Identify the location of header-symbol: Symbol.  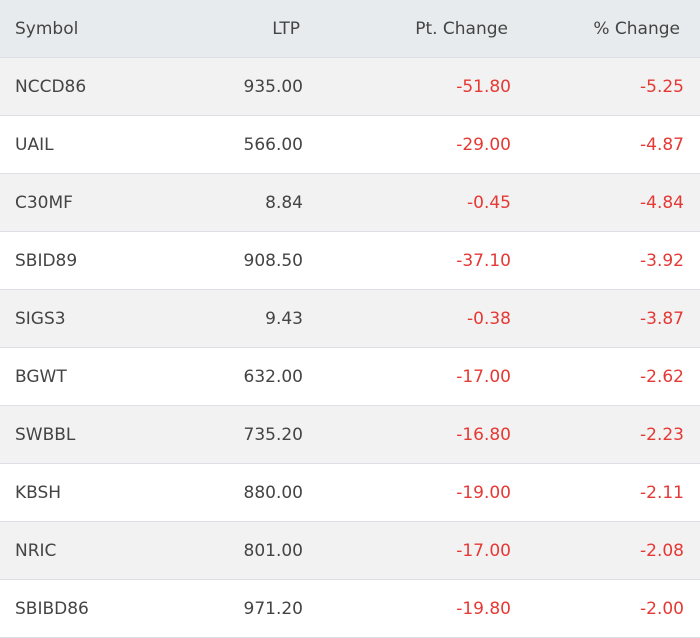
(90, 29).